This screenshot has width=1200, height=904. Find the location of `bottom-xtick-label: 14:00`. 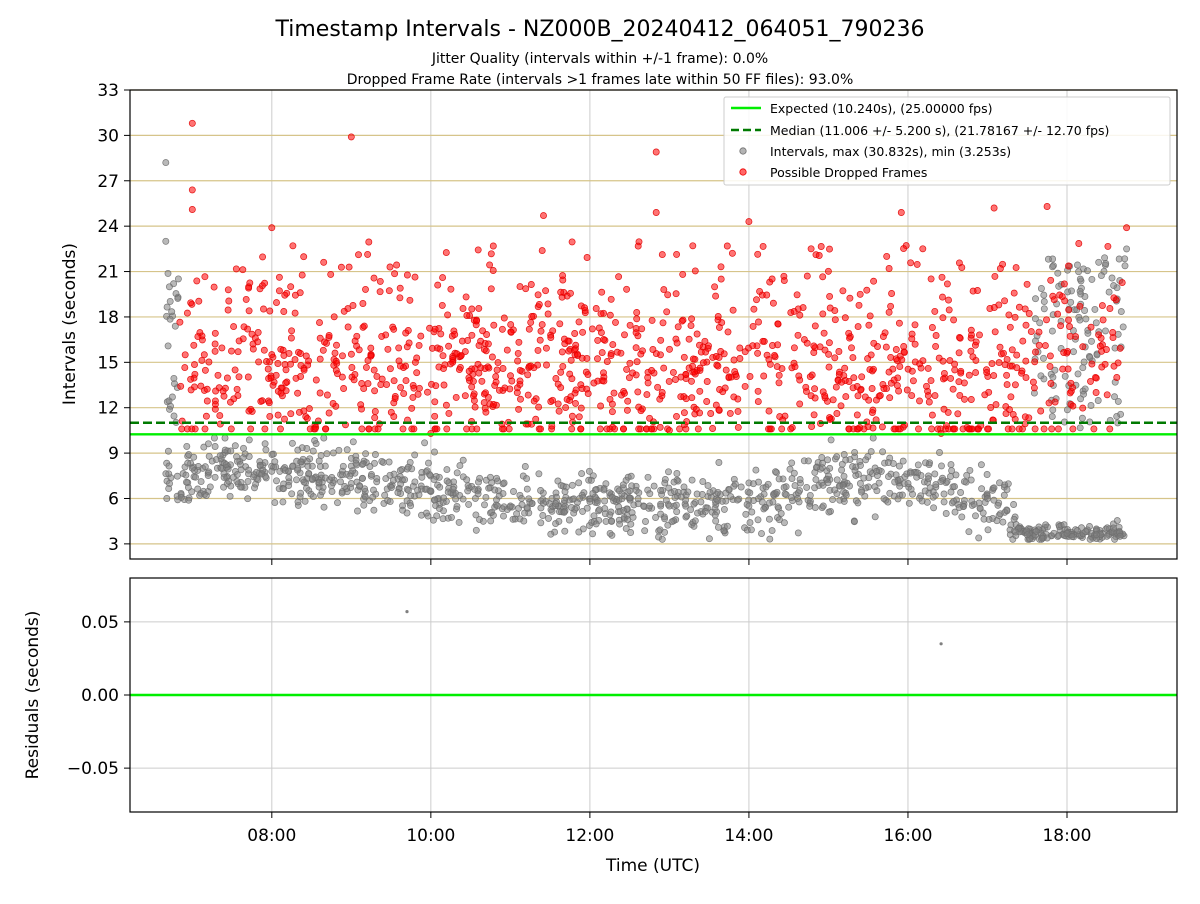

bottom-xtick-label: 14:00 is located at coordinates (748, 836).